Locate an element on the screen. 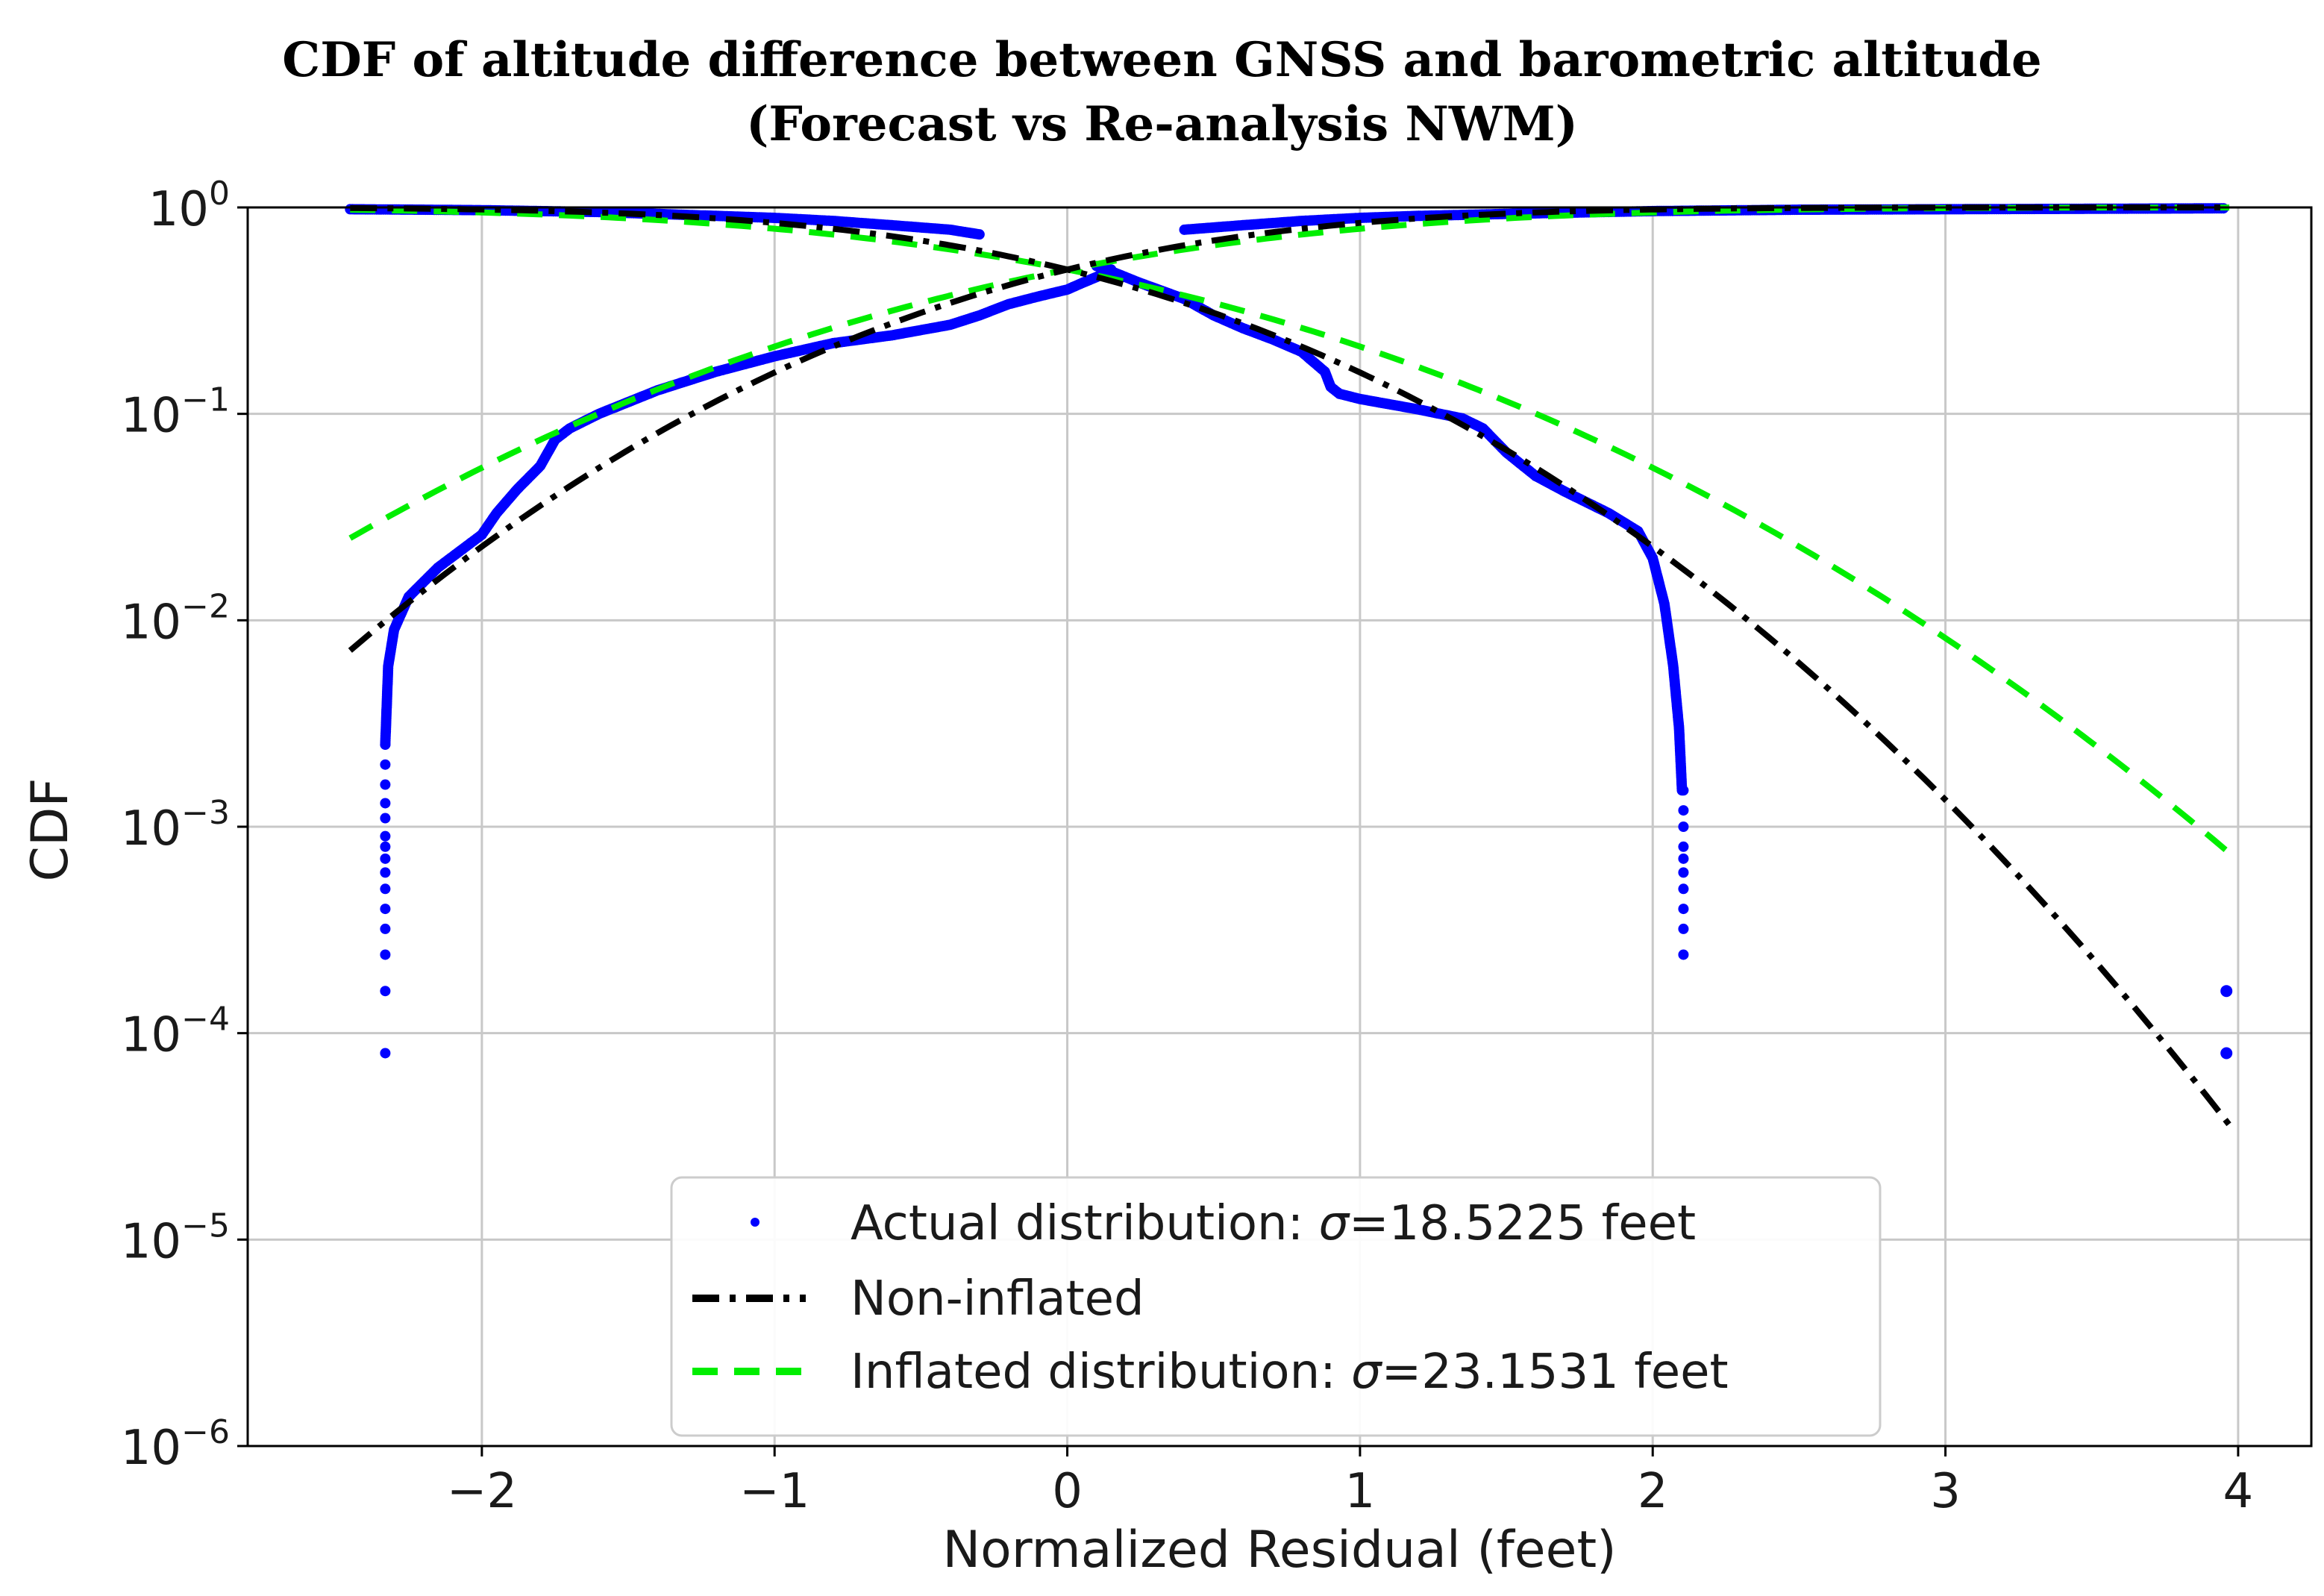  y-tick-label: 10⁻⁶ is located at coordinates (175, 1444).